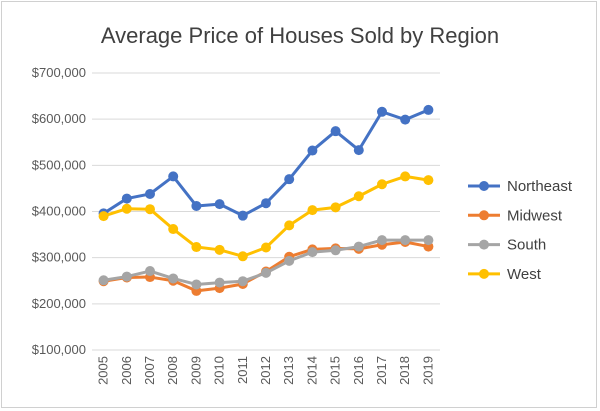 Image resolution: width=600 pixels, height=411 pixels. I want to click on series-west, so click(266, 216).